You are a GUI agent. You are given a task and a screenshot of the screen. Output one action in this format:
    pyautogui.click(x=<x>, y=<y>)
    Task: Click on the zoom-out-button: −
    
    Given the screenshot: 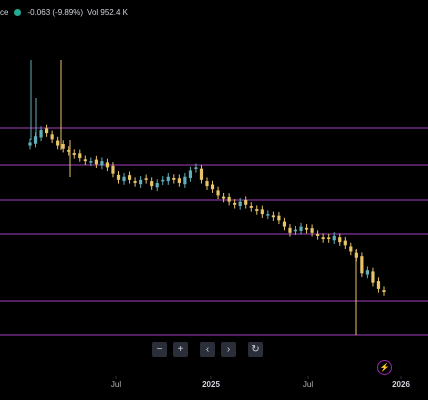 What is the action you would take?
    pyautogui.click(x=159, y=349)
    